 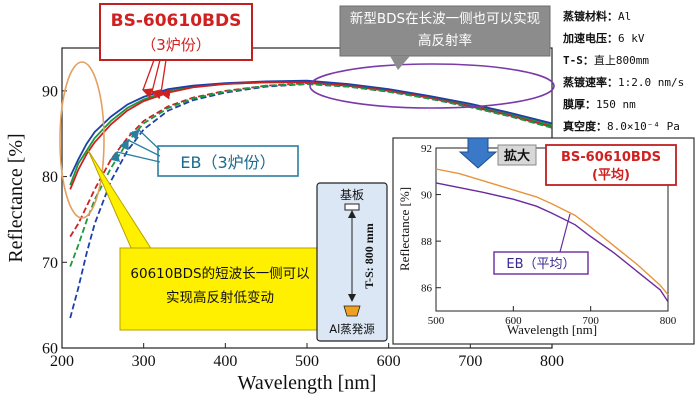 I want to click on condition-label-0: 蒸镀材料：, so click(x=590, y=16).